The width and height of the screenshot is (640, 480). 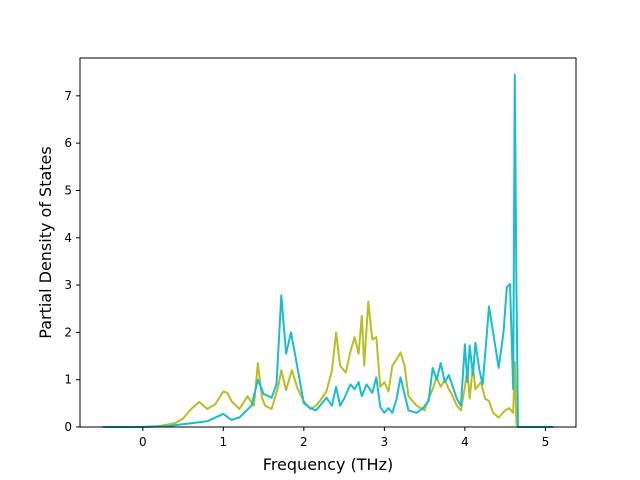 What do you see at coordinates (68, 427) in the screenshot?
I see `y-tick-label: 0` at bounding box center [68, 427].